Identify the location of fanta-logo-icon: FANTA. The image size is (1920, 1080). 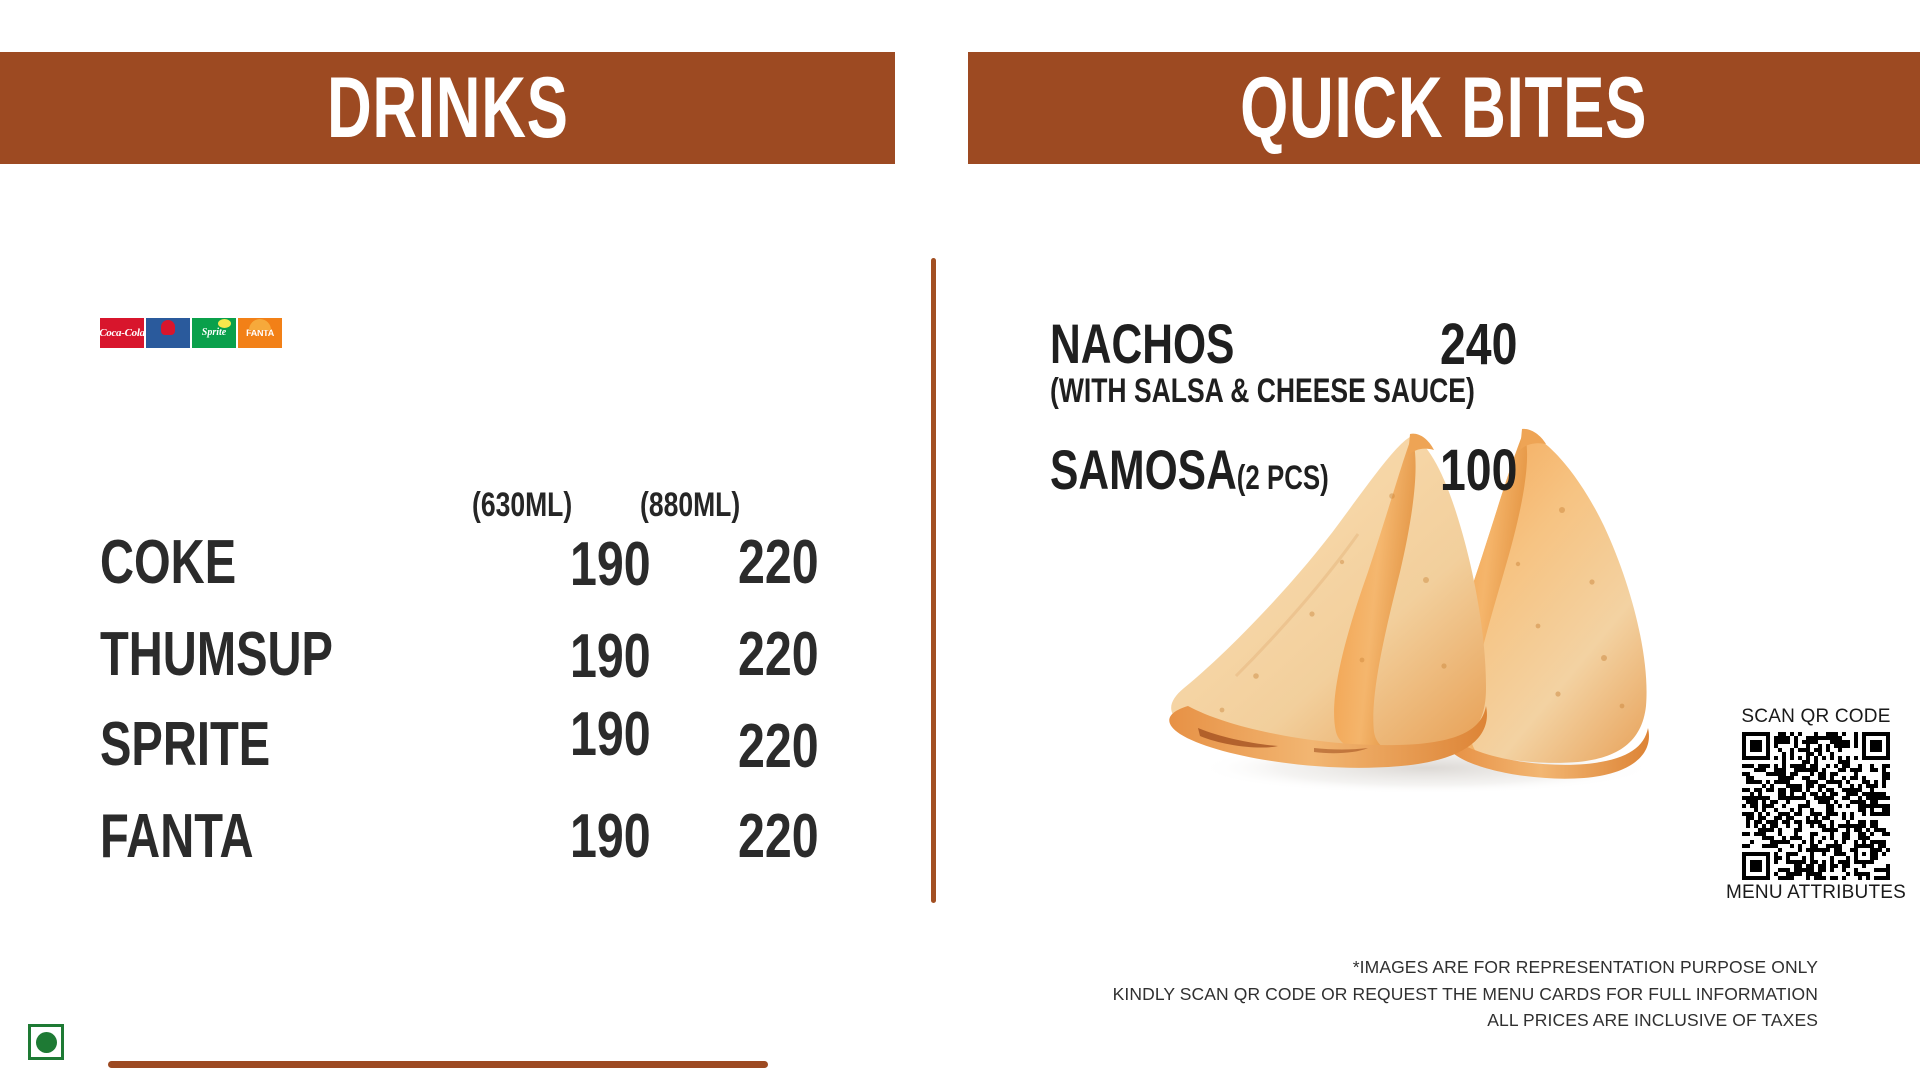
(260, 333).